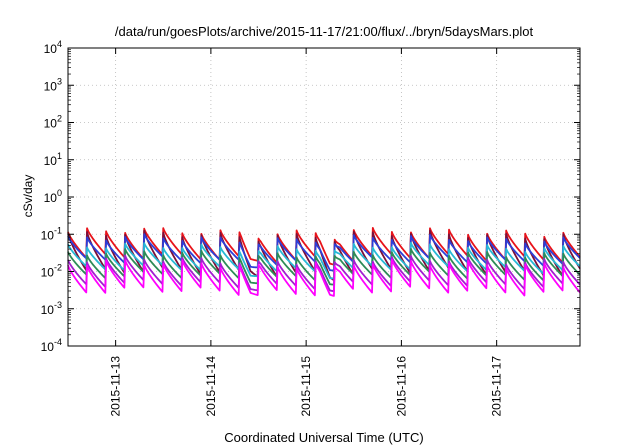  Describe the element at coordinates (53, 84) in the screenshot. I see `y-tick-label: 10³` at that location.